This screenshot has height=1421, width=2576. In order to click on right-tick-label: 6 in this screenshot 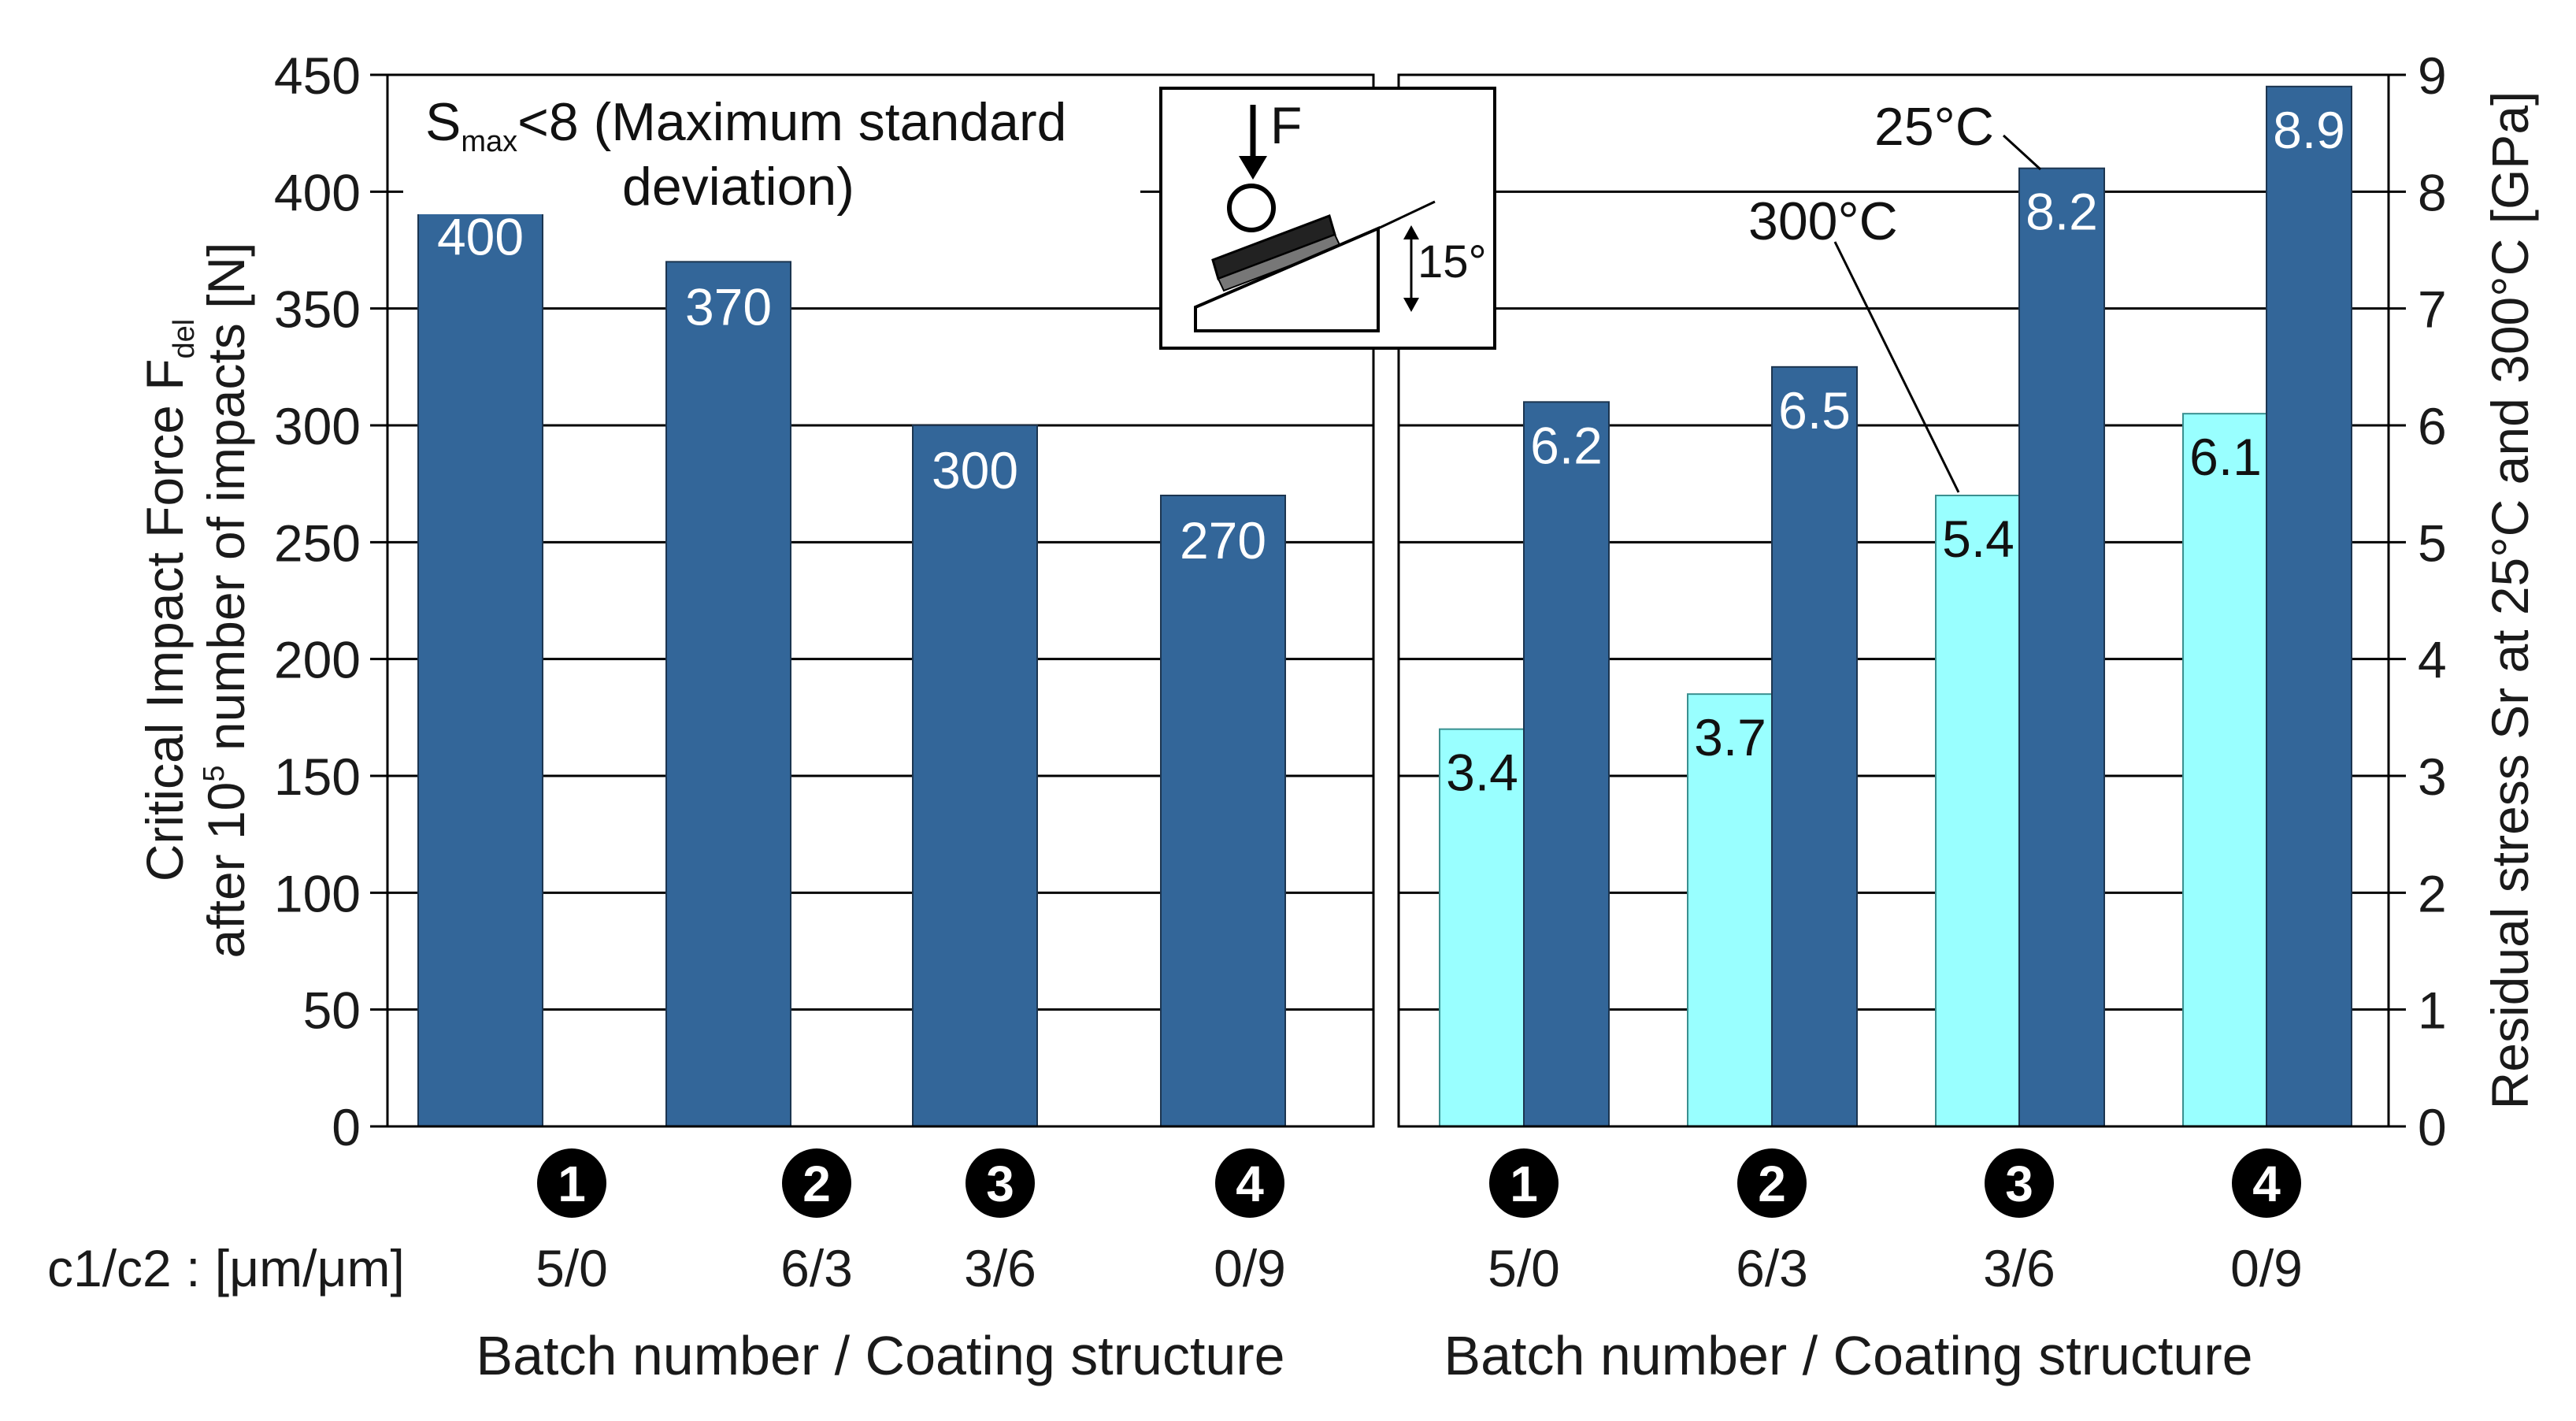, I will do `click(2432, 426)`.